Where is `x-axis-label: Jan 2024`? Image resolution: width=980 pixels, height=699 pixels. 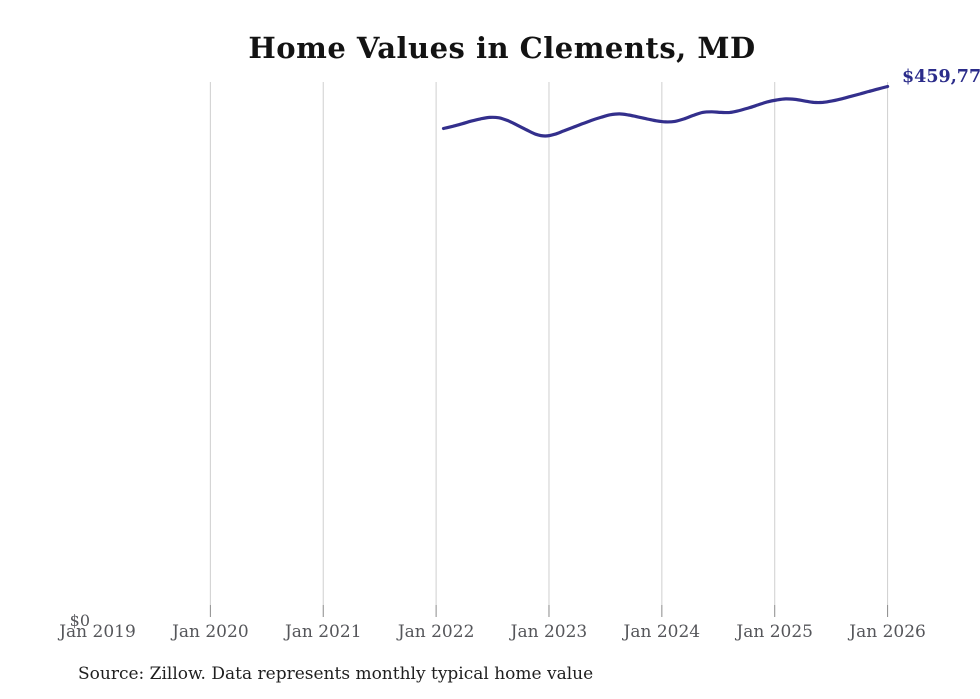
x-axis-label: Jan 2024 is located at coordinates (662, 632).